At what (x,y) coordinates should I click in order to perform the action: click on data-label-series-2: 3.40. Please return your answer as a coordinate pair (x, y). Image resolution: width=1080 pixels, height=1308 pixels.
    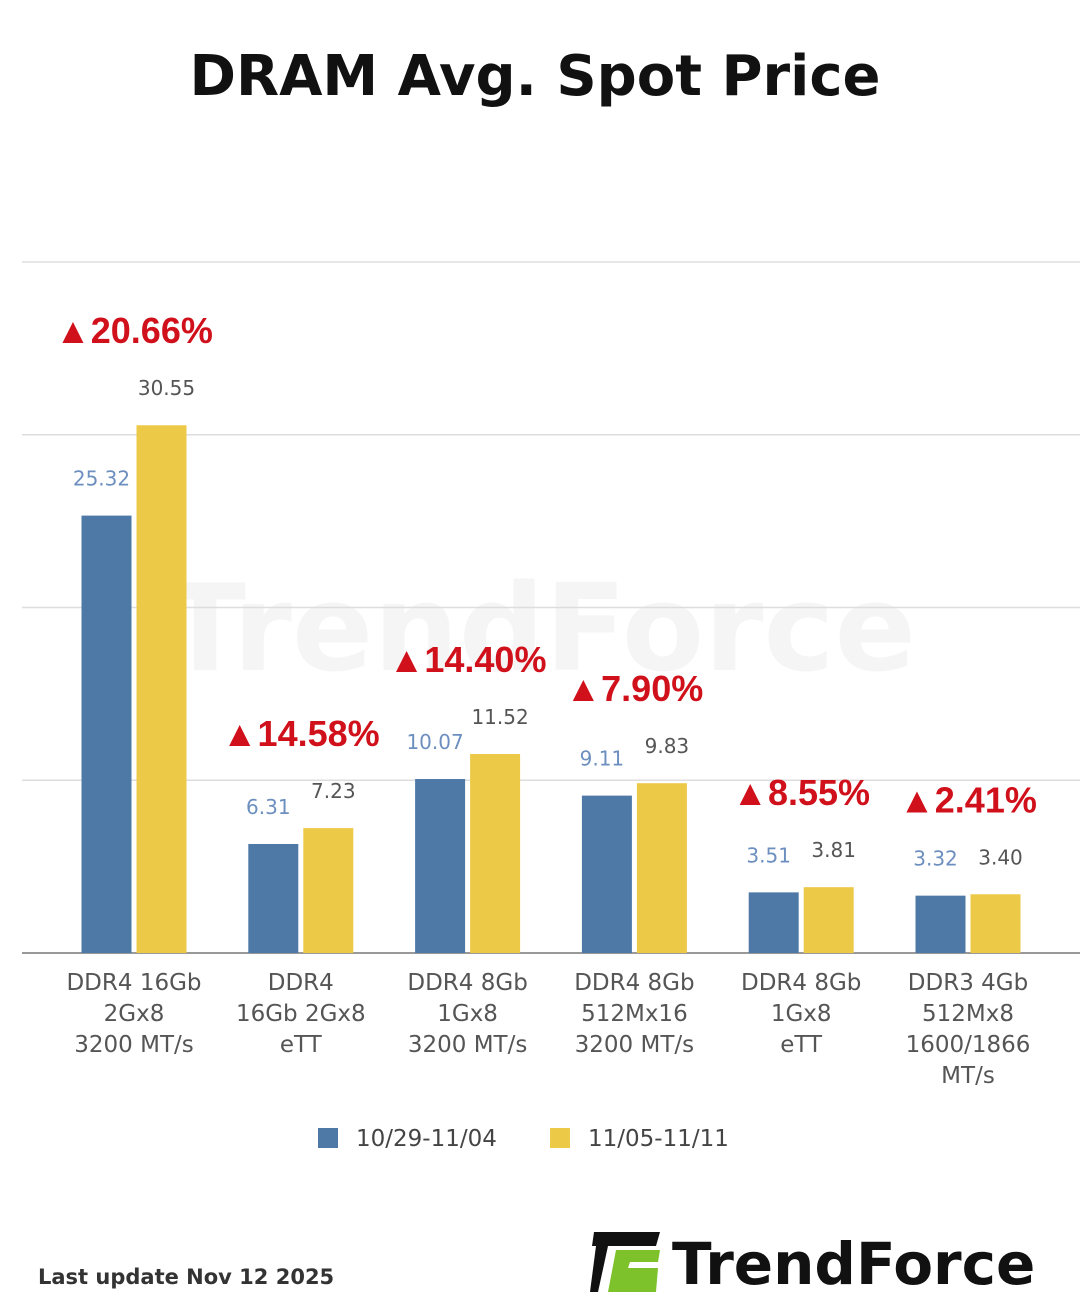
    Looking at the image, I should click on (1000, 857).